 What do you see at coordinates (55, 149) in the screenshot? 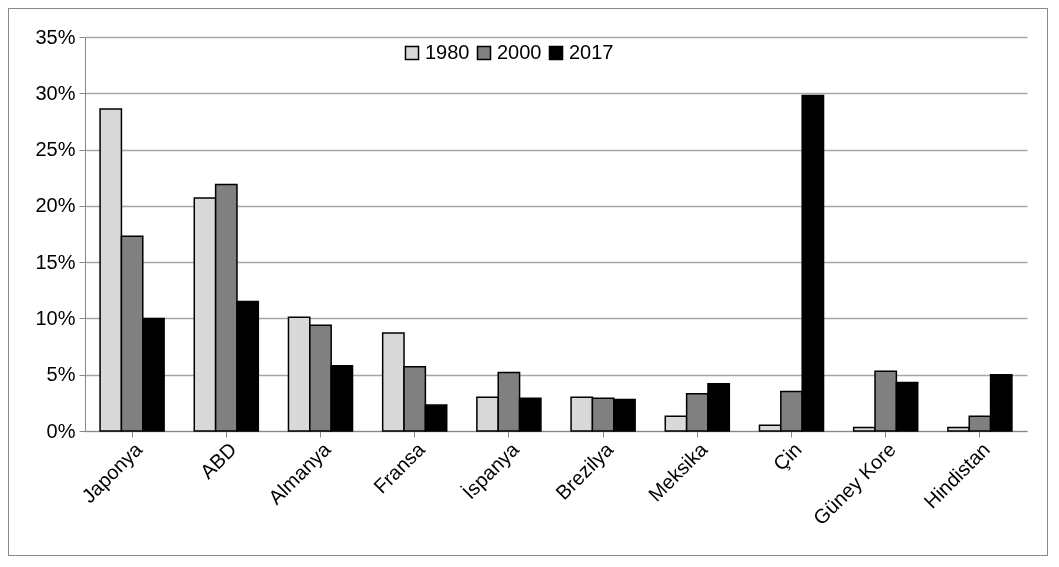
I see `y-tick-label: 25%` at bounding box center [55, 149].